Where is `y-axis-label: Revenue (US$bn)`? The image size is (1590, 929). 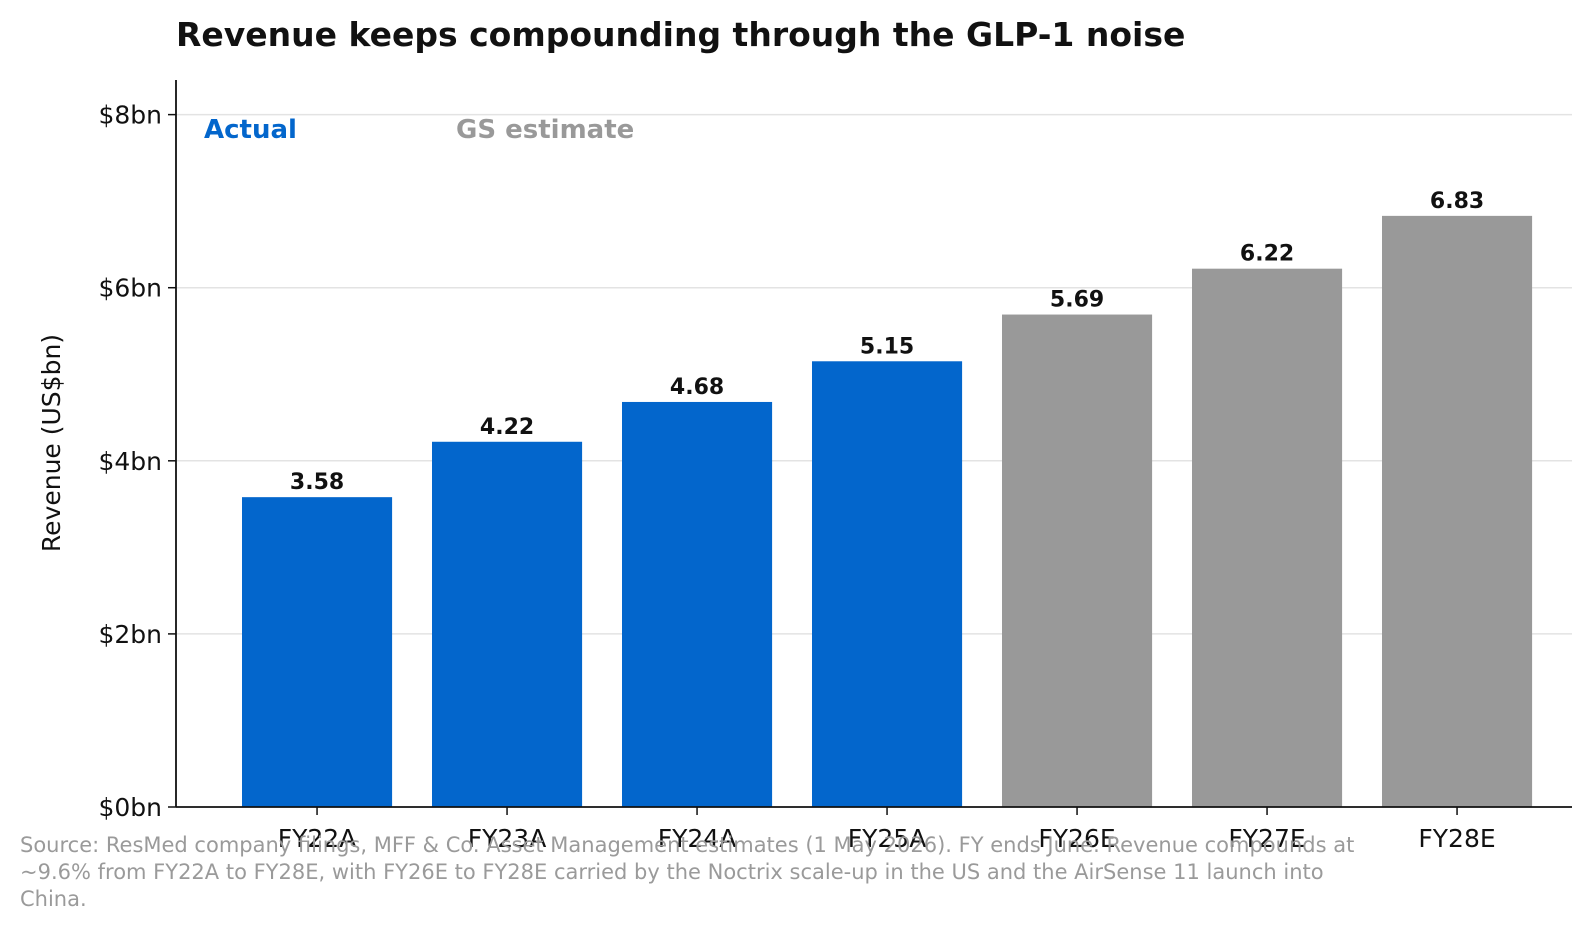 y-axis-label: Revenue (US$bn) is located at coordinates (51, 443).